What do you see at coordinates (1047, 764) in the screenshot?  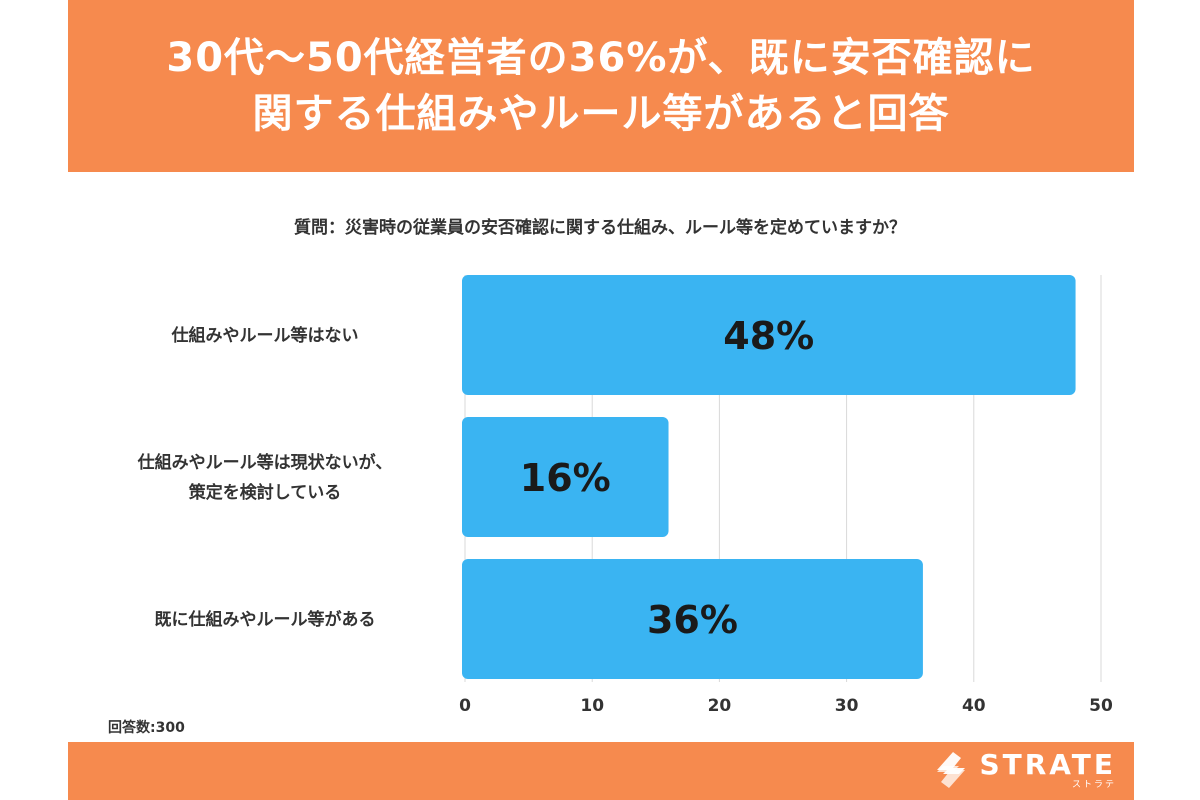 I see `logo-text: STRATE` at bounding box center [1047, 764].